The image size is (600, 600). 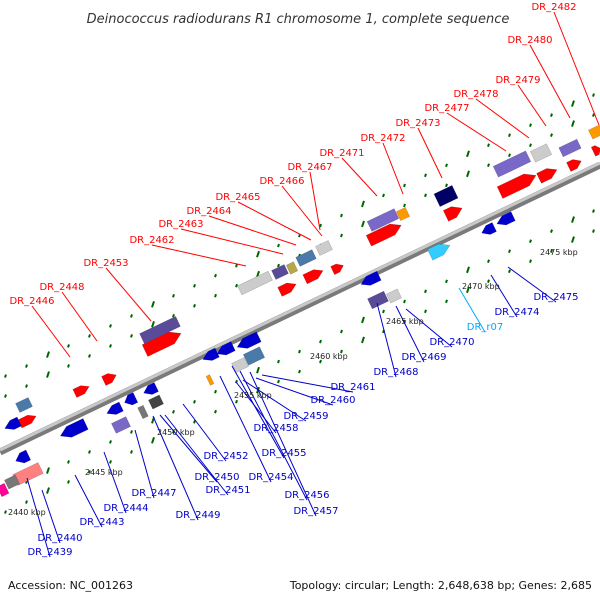 I want to click on gene-label: DR_2477, so click(x=446, y=108).